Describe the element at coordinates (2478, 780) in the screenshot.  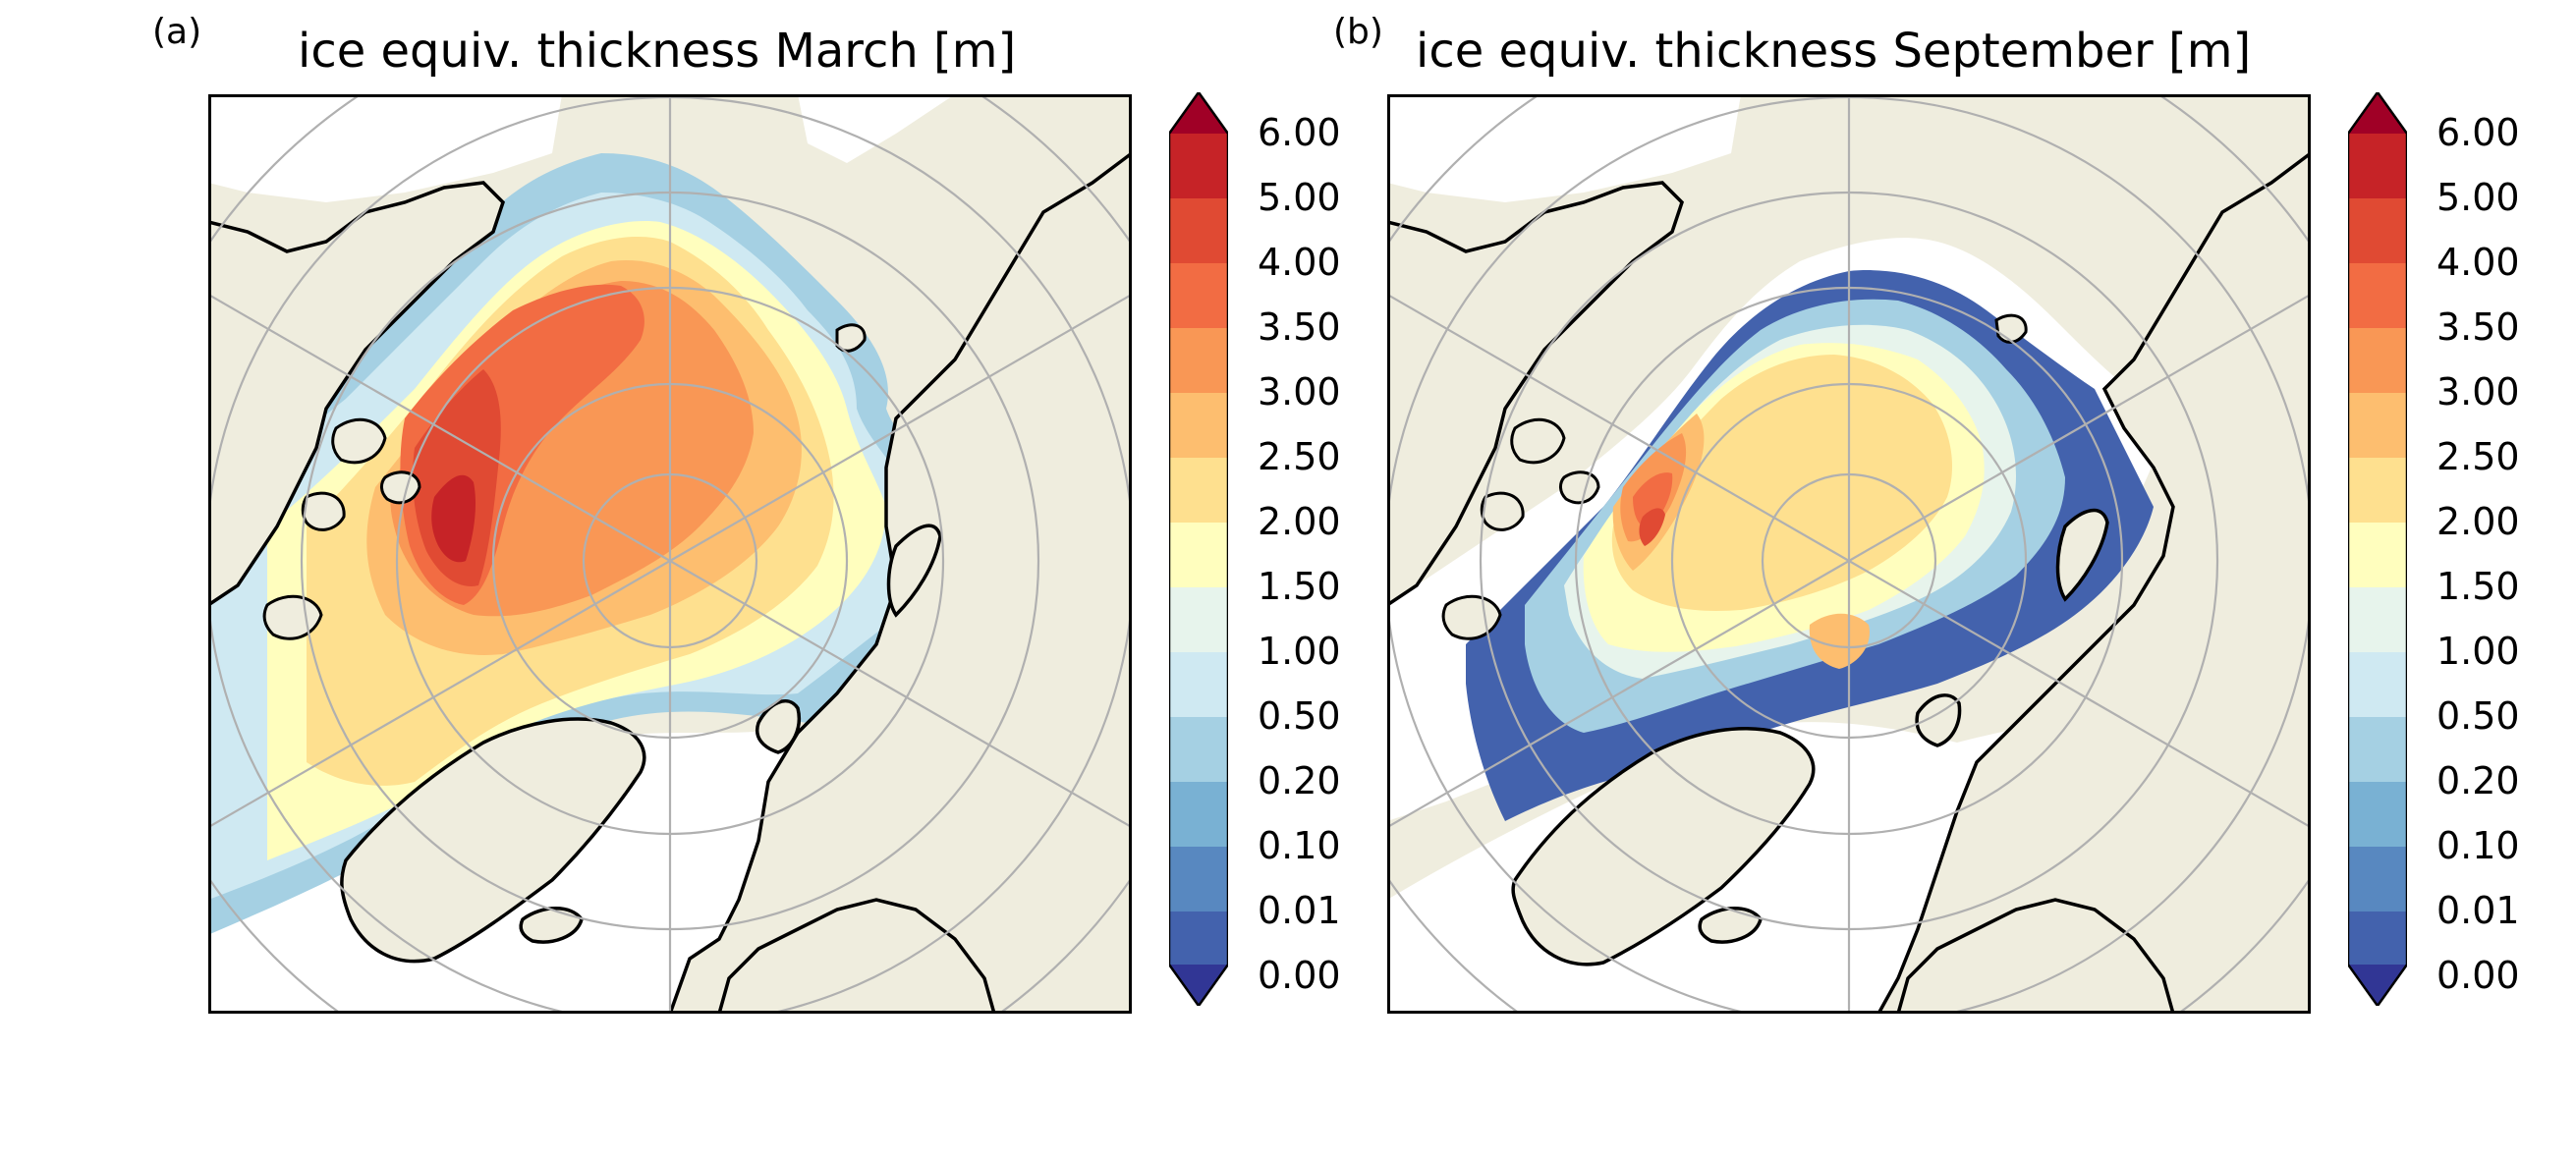
I see `cbar-b-tick-label: 0.20` at that location.